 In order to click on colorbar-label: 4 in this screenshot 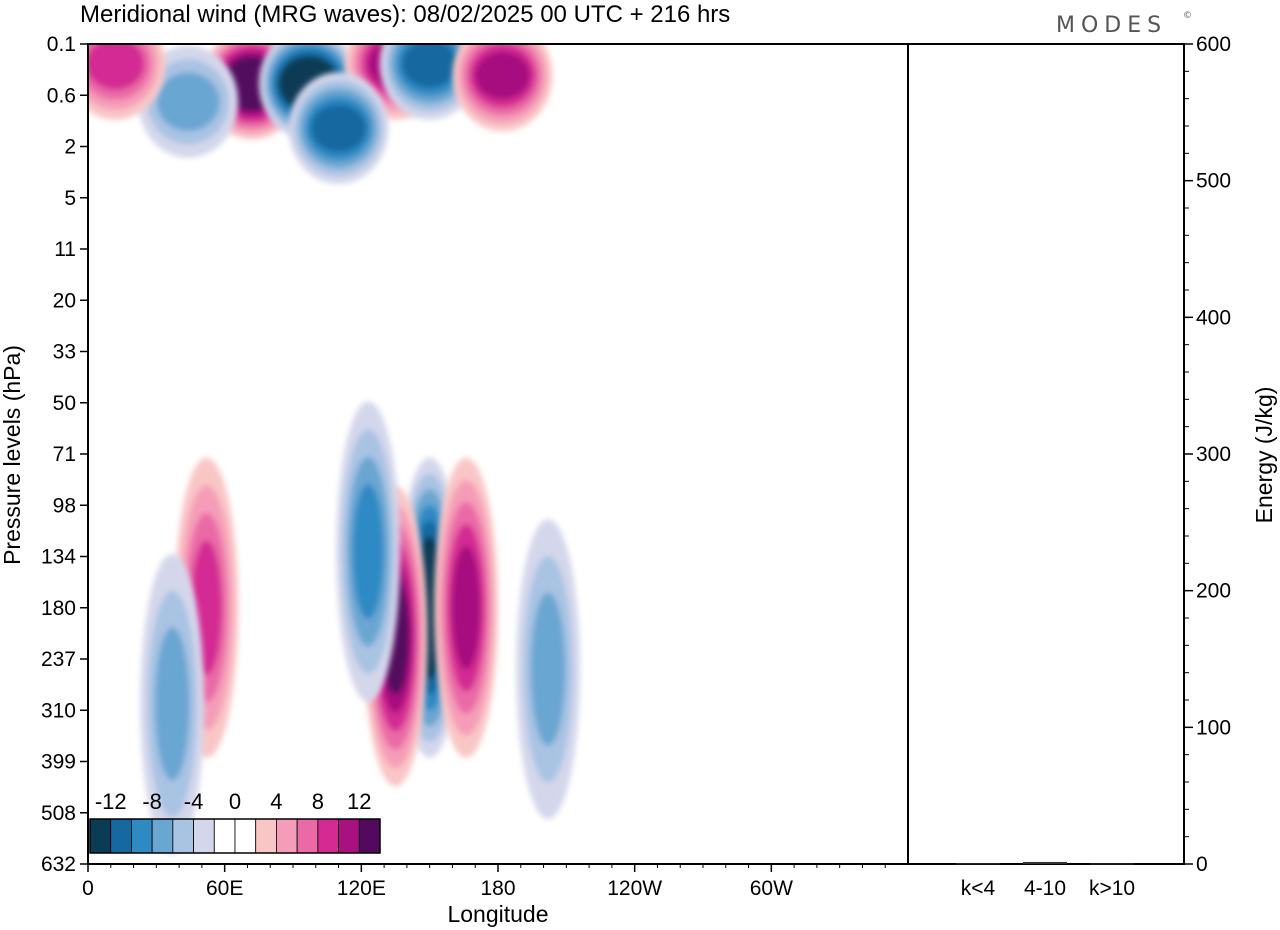, I will do `click(276, 801)`.